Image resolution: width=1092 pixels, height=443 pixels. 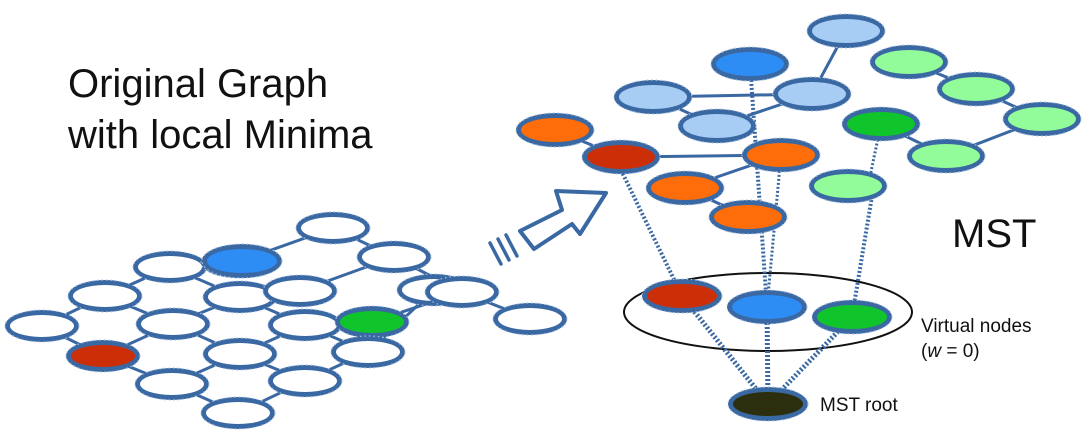 What do you see at coordinates (976, 351) in the screenshot?
I see `close-paren: )` at bounding box center [976, 351].